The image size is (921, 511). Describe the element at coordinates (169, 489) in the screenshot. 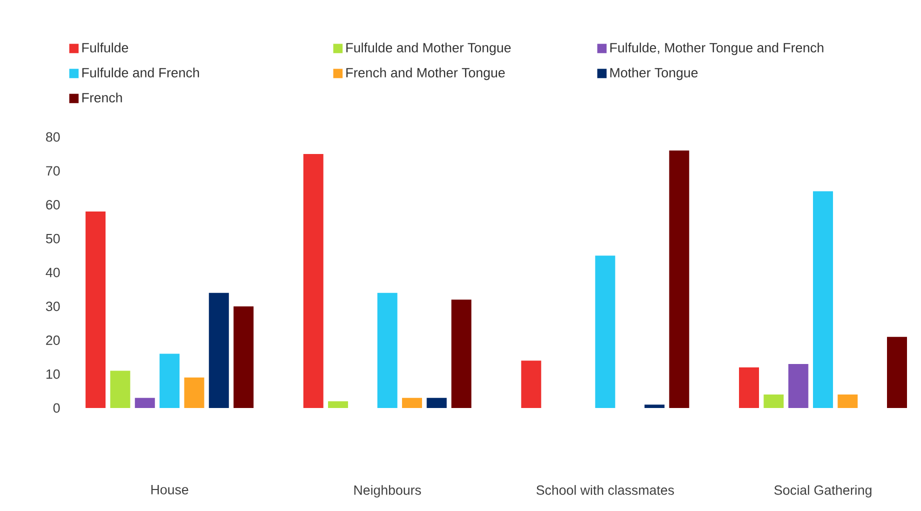

I see `x-tick-label: House` at that location.